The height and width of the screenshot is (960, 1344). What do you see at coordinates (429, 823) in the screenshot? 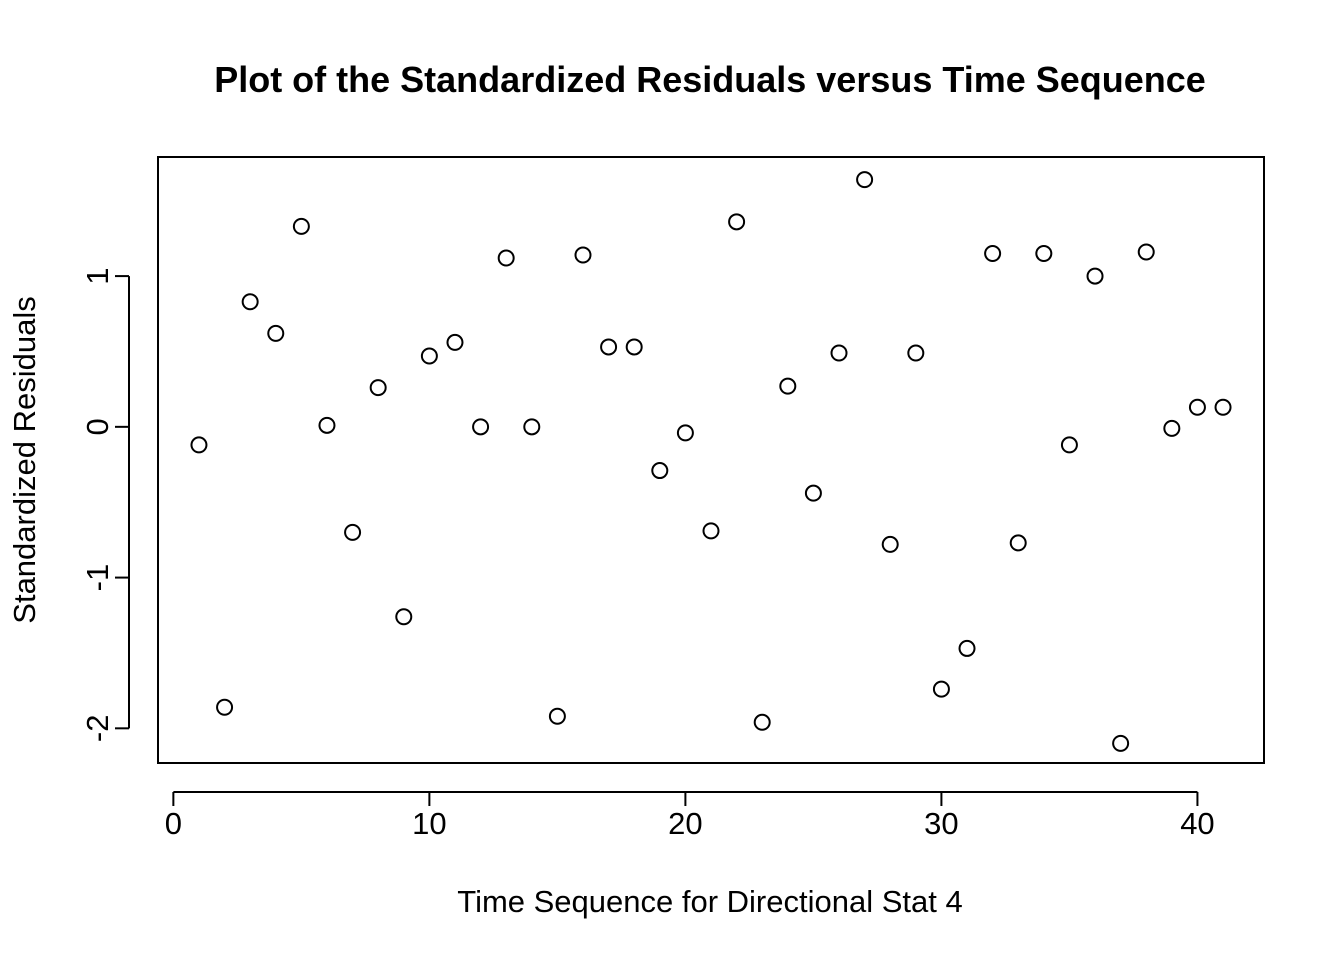
I see `x-tick-label: 10` at bounding box center [429, 823].